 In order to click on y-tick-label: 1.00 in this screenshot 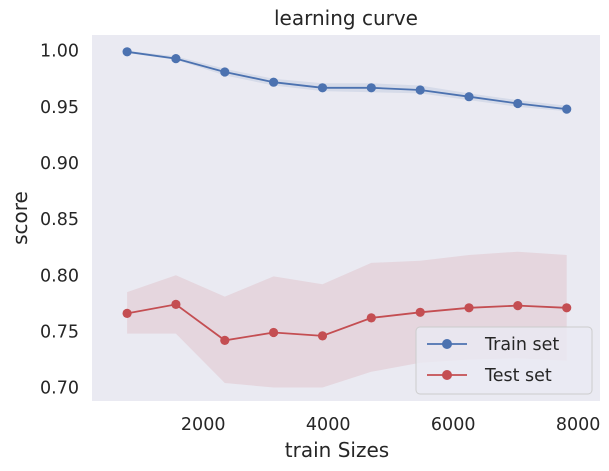, I will do `click(59, 52)`.